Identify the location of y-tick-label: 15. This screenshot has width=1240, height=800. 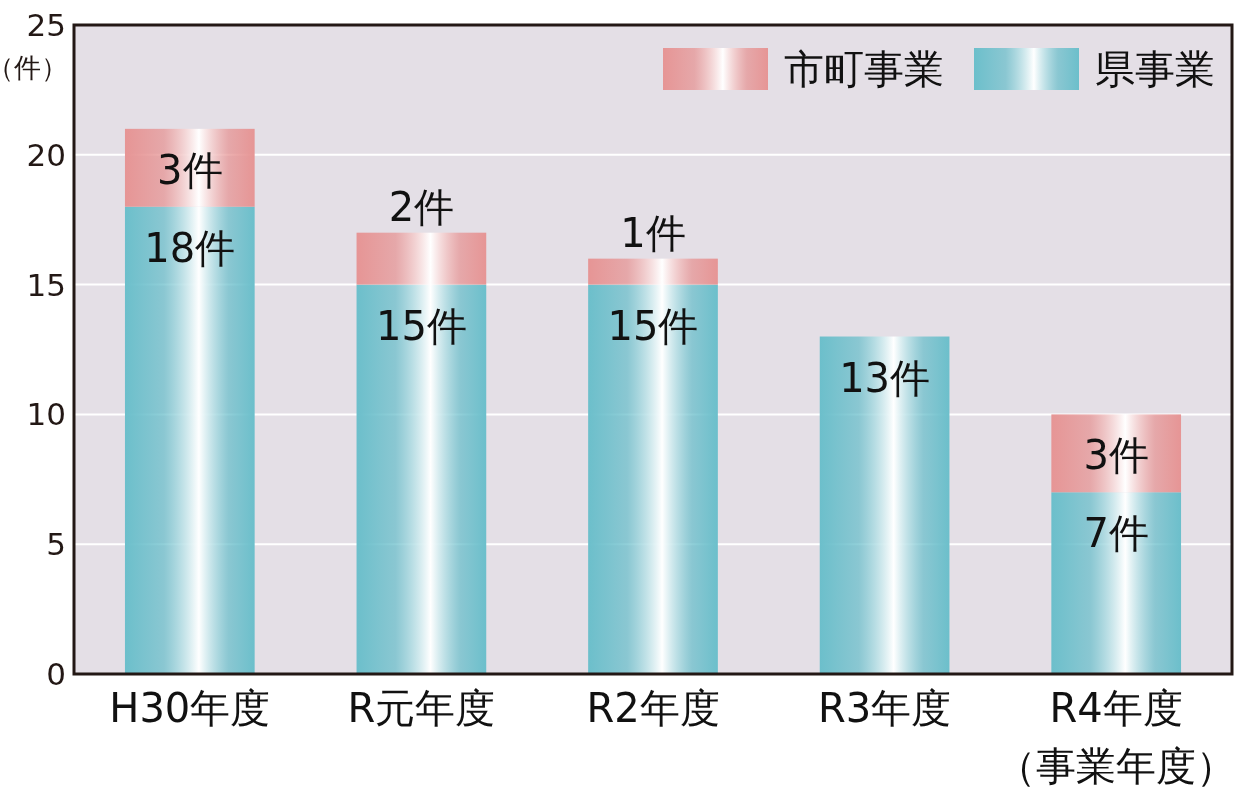
(46, 284).